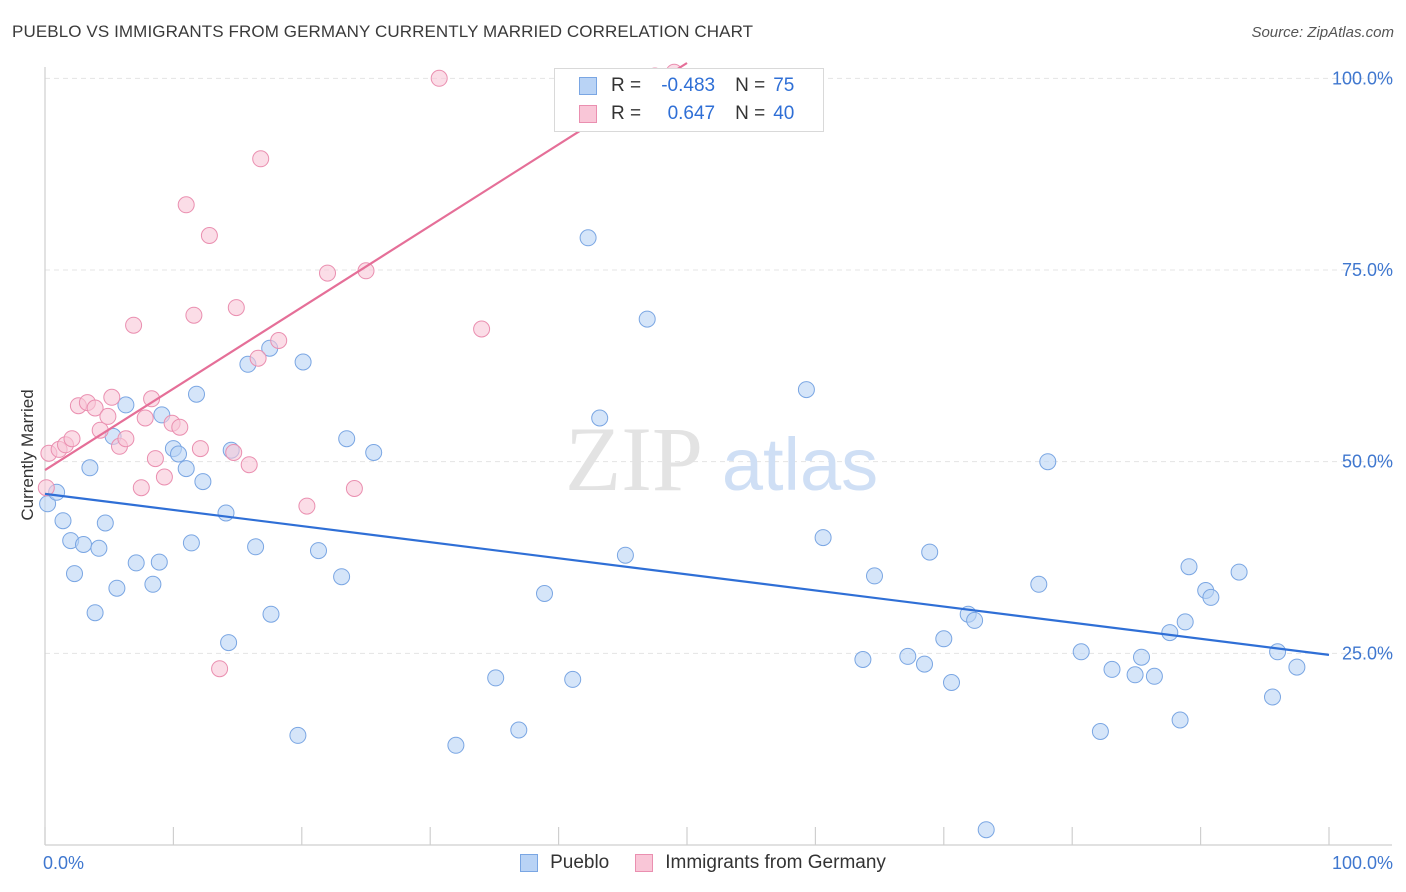 This screenshot has height=892, width=1406. Describe the element at coordinates (775, 862) in the screenshot. I see `legend-label: Immigrants from Germany` at that location.